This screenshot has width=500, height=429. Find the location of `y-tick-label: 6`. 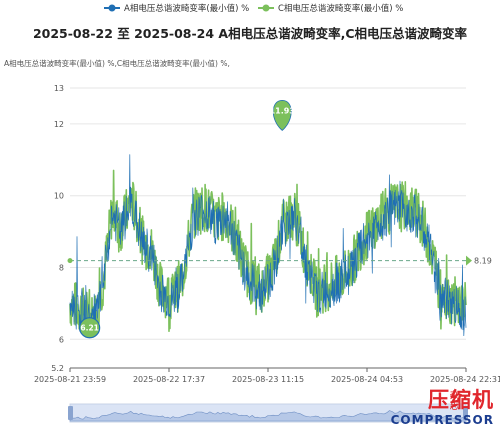

y-tick-label: 6 is located at coordinates (61, 339).